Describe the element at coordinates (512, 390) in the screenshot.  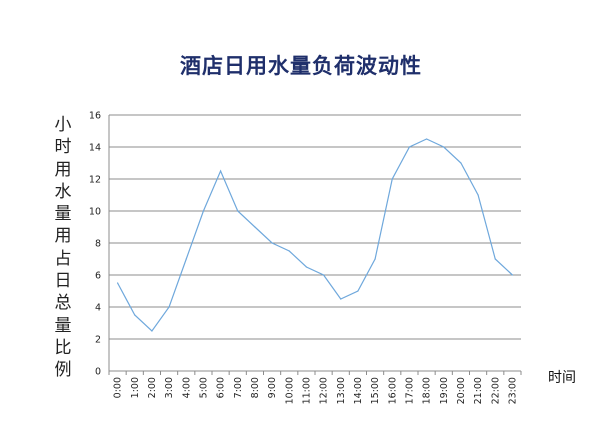
I see `x-tick-label: 23:00` at that location.